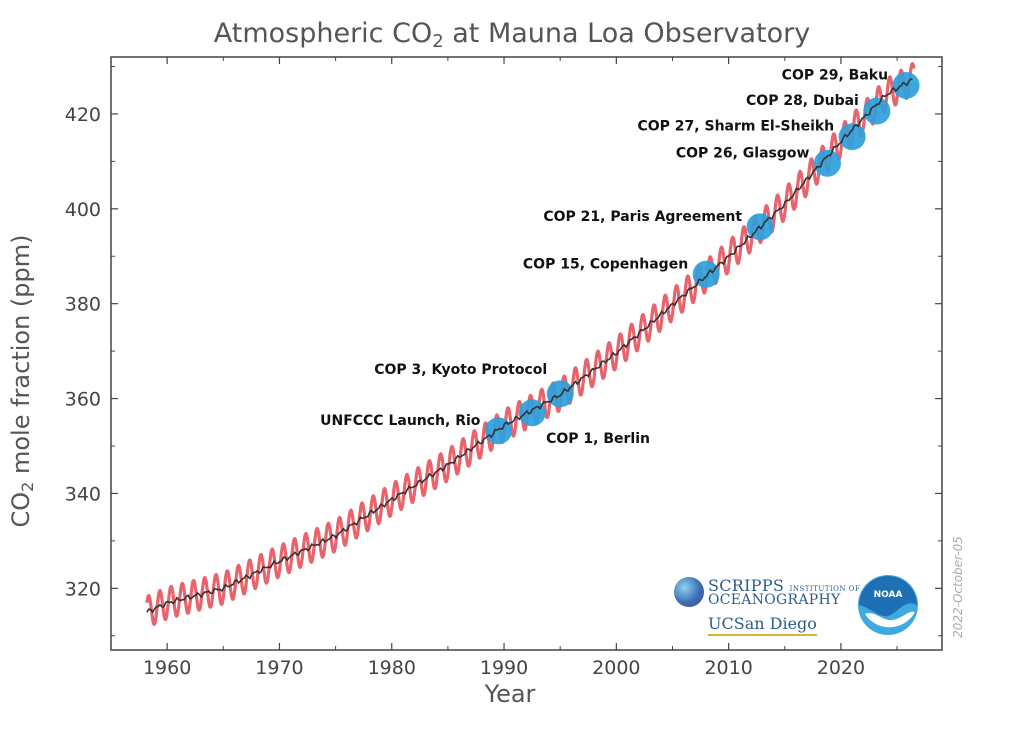 This screenshot has height=734, width=1024. I want to click on y-tick-label: 420, so click(83, 115).